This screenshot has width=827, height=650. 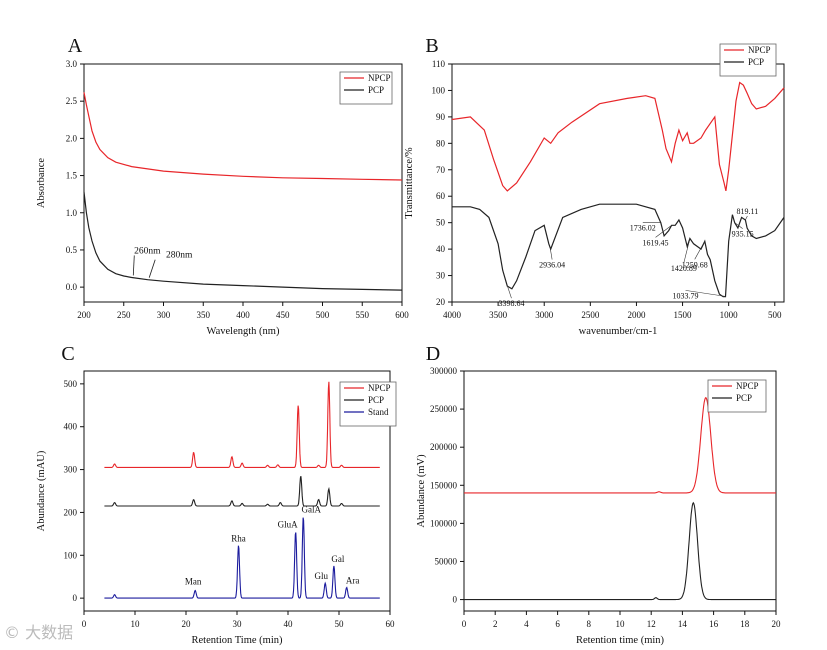 I want to click on peak-label: 3398.64, so click(x=511, y=303).